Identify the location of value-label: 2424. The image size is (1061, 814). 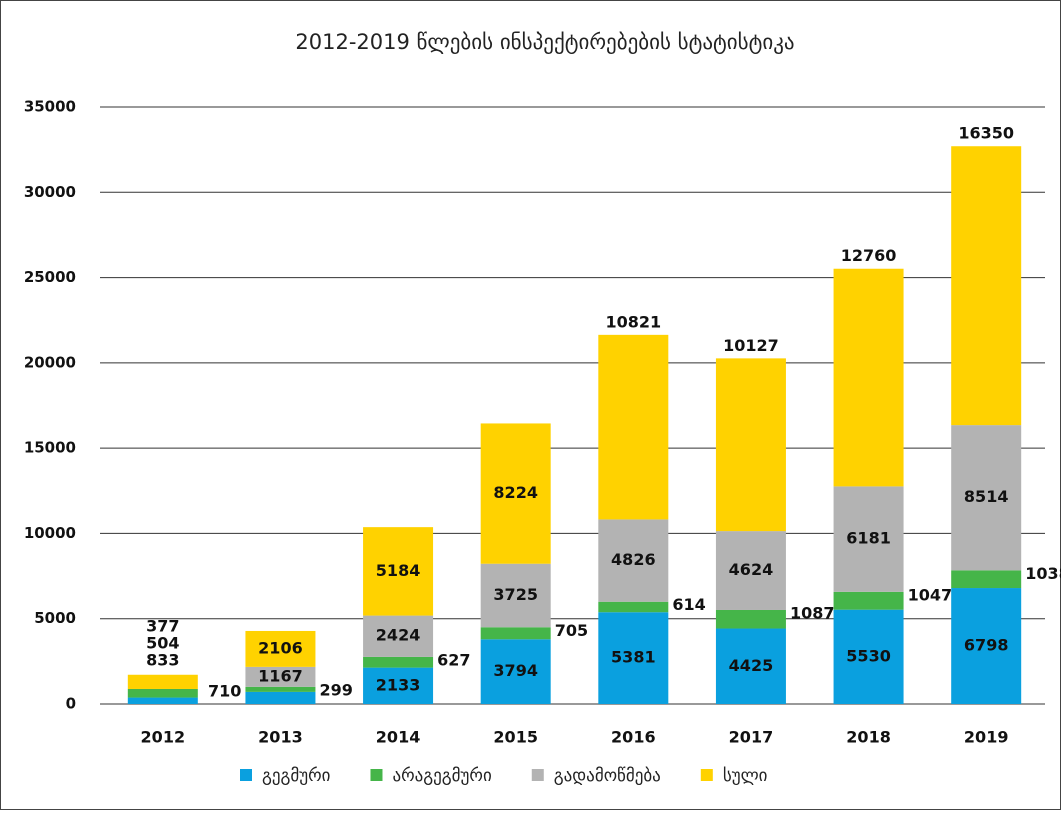
(398, 635).